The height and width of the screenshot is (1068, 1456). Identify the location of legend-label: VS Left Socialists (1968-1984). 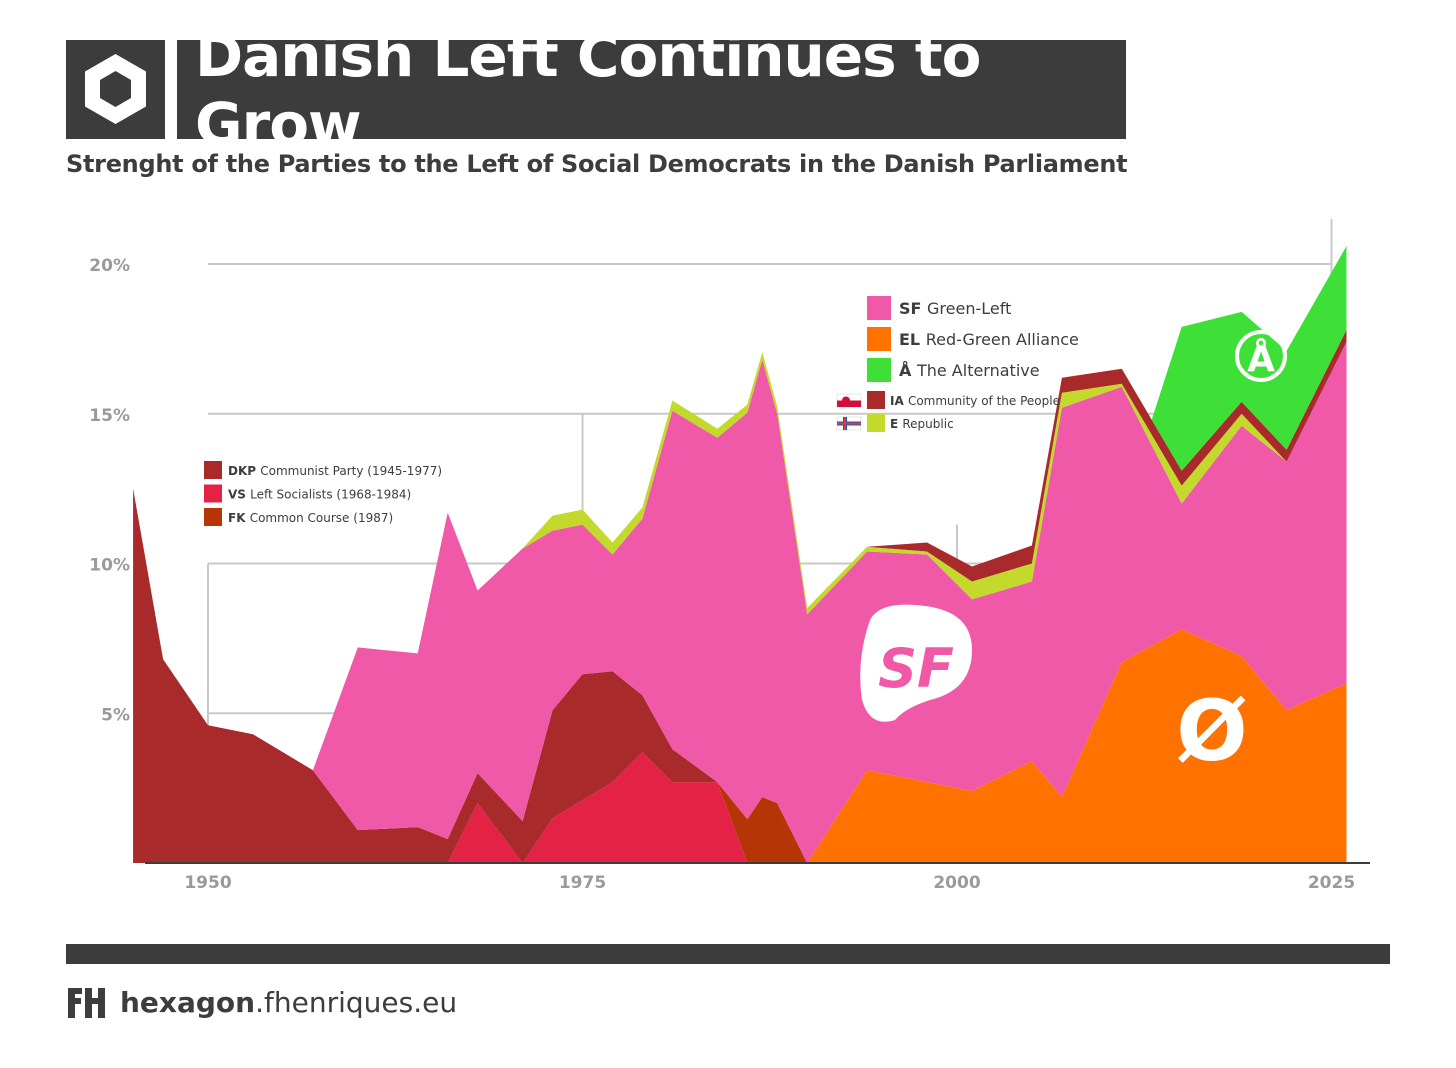
(319, 495).